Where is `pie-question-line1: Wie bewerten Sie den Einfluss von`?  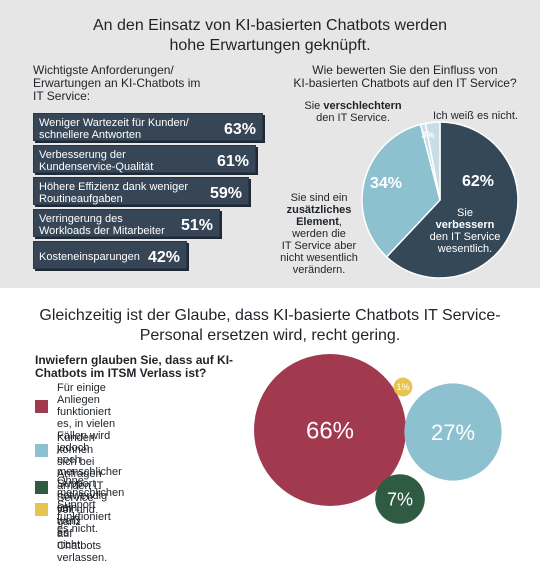 pie-question-line1: Wie bewerten Sie den Einfluss von is located at coordinates (405, 70).